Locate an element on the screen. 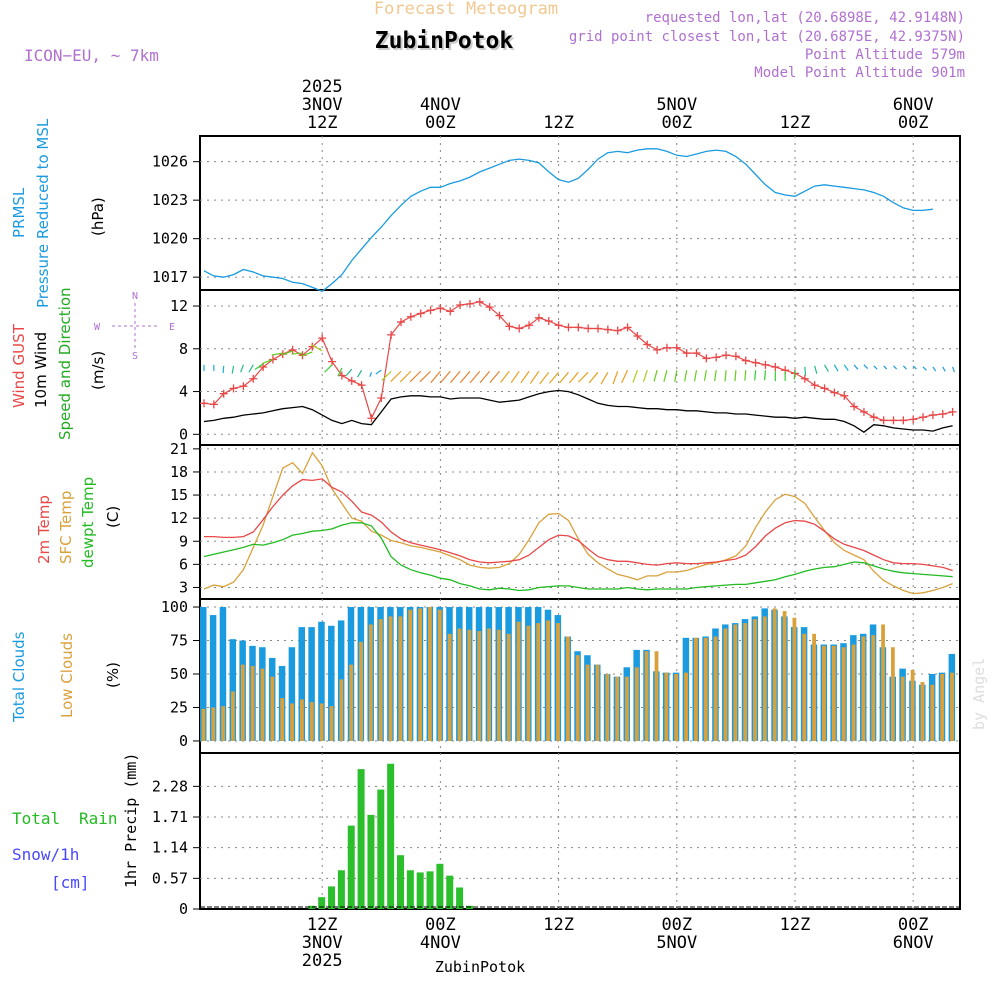  bottom-time-label: 12Z is located at coordinates (558, 925).